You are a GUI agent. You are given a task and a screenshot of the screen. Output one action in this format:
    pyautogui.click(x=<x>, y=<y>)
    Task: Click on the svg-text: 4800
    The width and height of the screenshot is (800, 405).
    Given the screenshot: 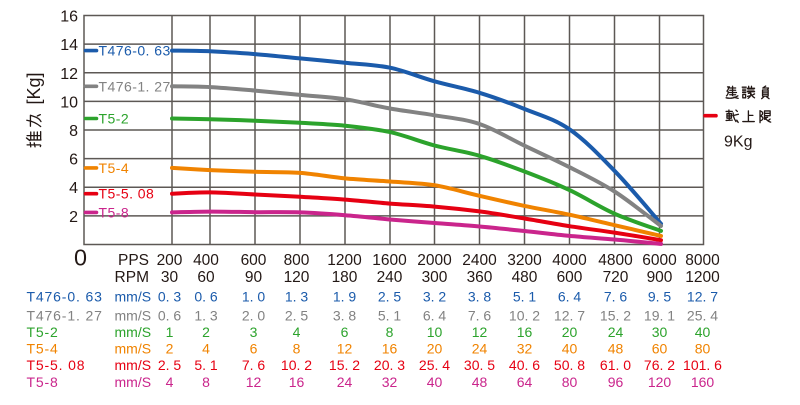 What is the action you would take?
    pyautogui.click(x=615, y=260)
    